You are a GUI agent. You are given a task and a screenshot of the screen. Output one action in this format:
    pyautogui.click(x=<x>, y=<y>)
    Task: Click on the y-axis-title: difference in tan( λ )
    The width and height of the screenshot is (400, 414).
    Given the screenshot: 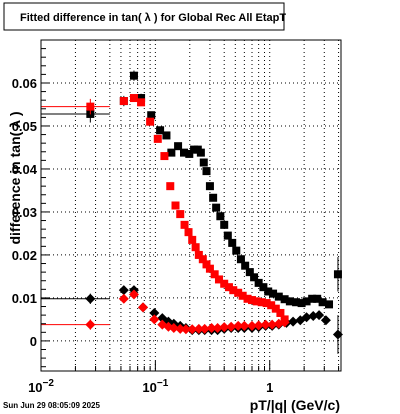 What is the action you would take?
    pyautogui.click(x=15, y=177)
    